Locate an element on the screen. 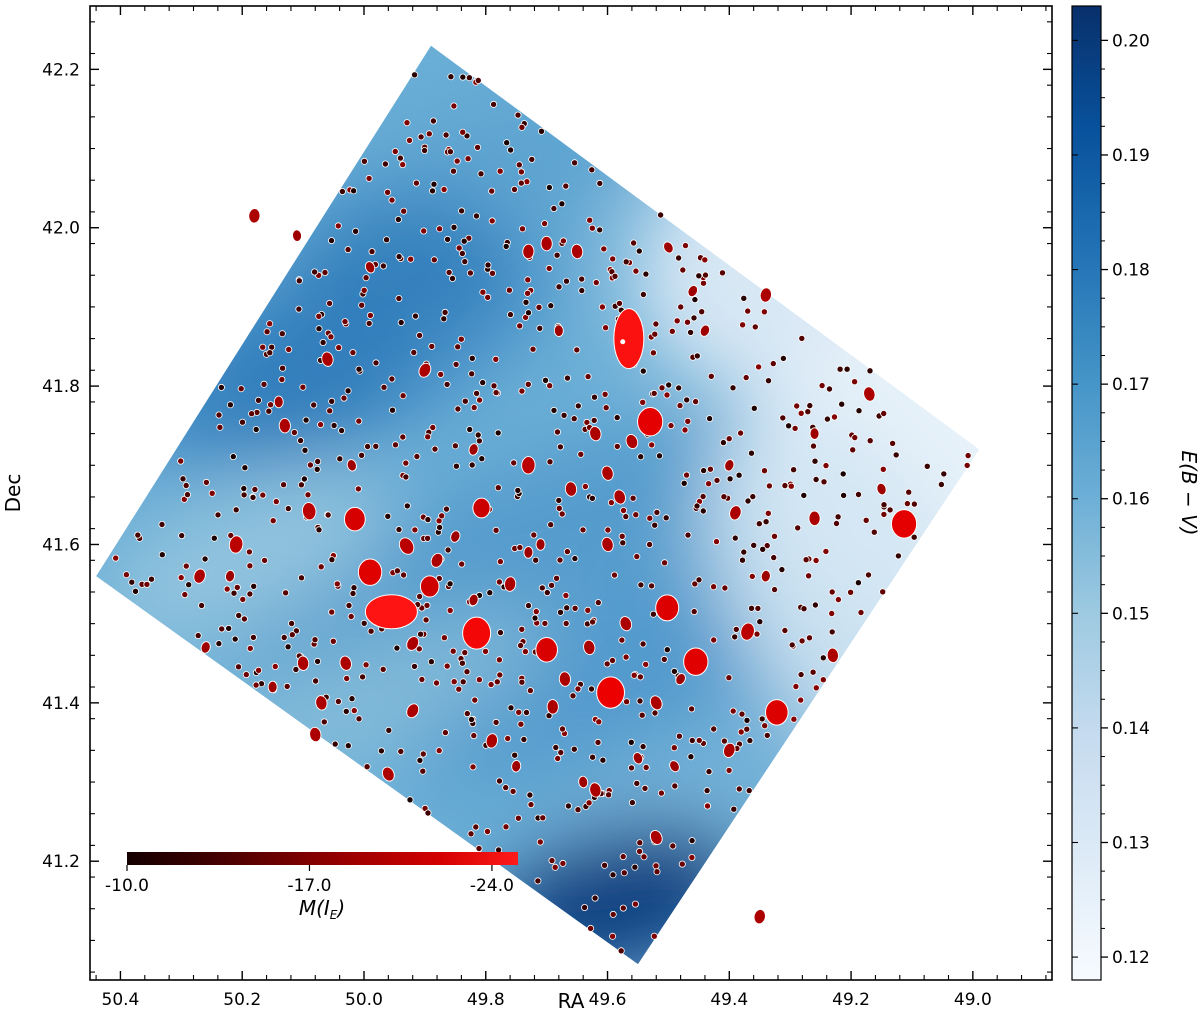 The width and height of the screenshot is (1200, 1020). colorbar-tick-label: 0.12 is located at coordinates (1131, 958).